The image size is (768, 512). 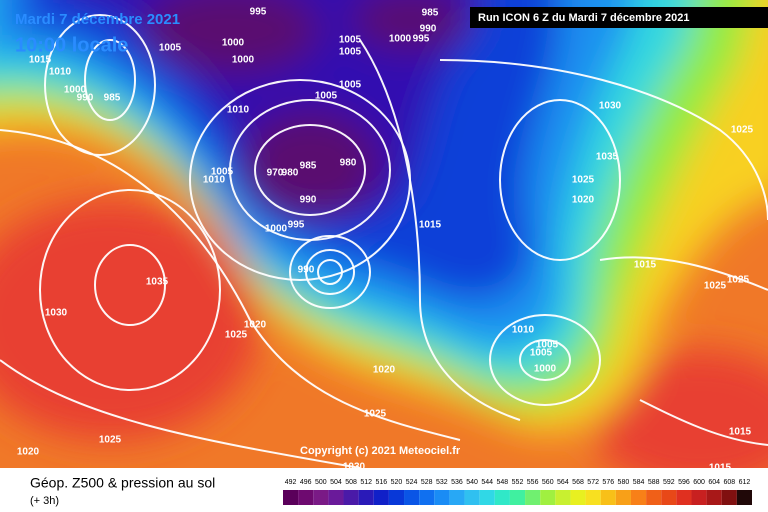 What do you see at coordinates (548, 482) in the screenshot?
I see `scale-label: 560` at bounding box center [548, 482].